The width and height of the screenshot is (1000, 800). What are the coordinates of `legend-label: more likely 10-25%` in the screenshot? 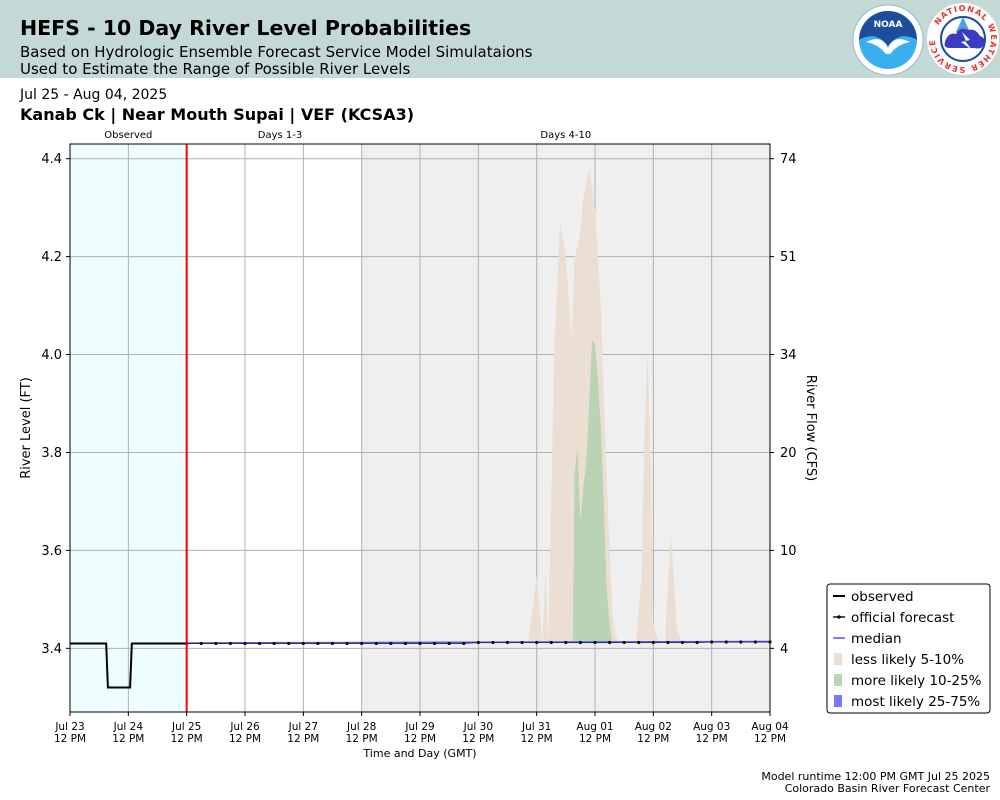 It's located at (916, 681).